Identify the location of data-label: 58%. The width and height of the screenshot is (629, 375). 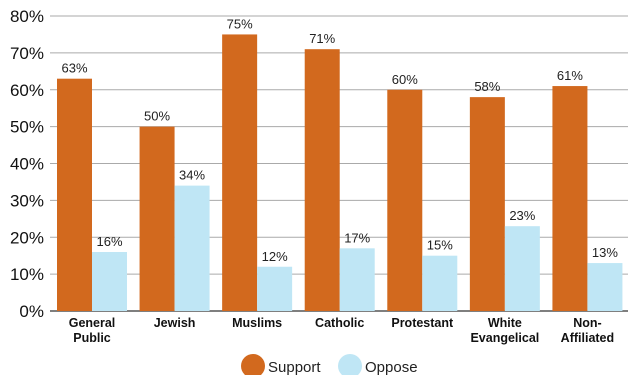
(487, 86).